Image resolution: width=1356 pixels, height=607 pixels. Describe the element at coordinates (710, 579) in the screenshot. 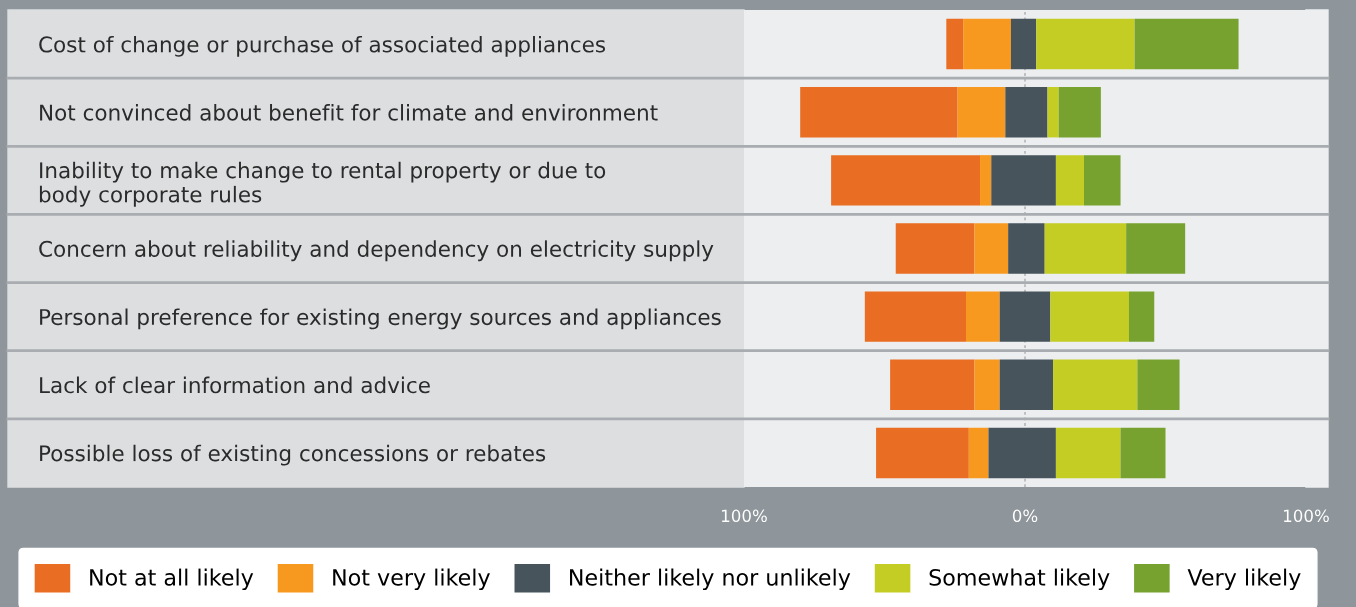

I see `legend-label: Neither likely nor unlikely` at that location.